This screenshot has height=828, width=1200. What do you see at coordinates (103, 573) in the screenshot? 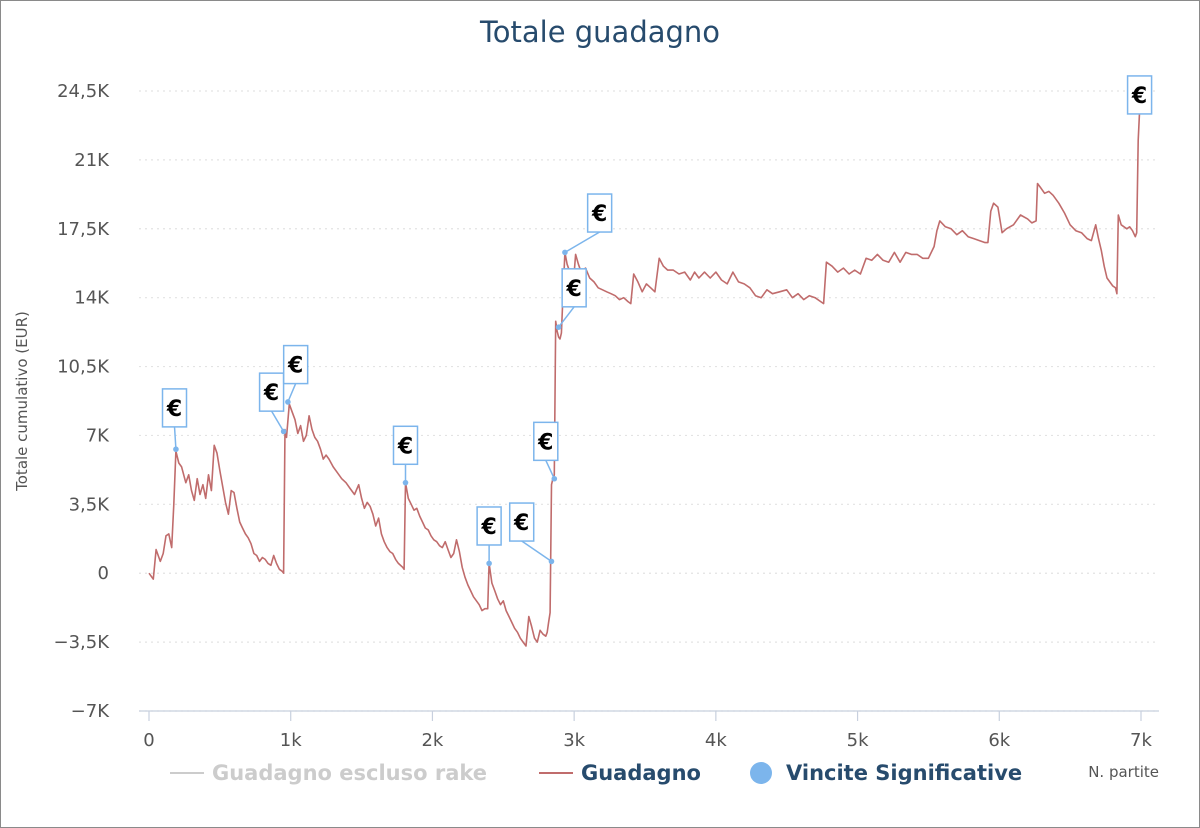
I see `y-tick-label: 0` at bounding box center [103, 573].